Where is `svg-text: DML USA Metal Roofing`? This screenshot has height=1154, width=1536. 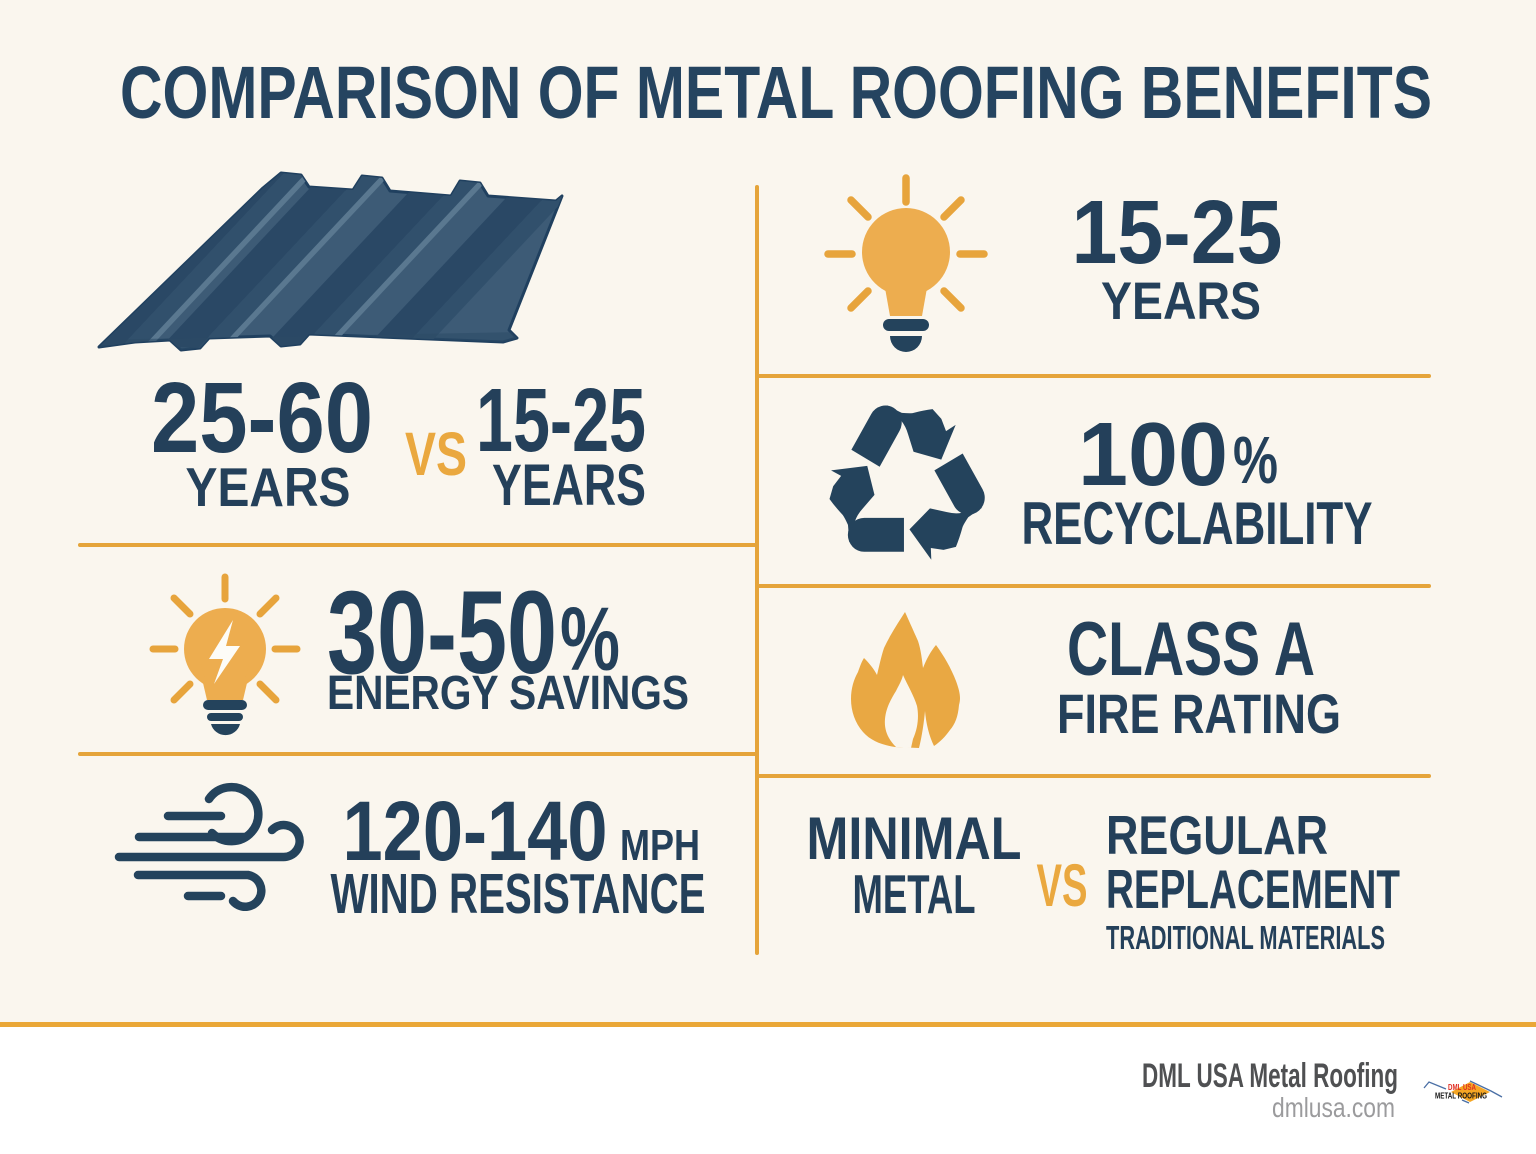
svg-text: DML USA Metal Roofing is located at coordinates (1270, 1076).